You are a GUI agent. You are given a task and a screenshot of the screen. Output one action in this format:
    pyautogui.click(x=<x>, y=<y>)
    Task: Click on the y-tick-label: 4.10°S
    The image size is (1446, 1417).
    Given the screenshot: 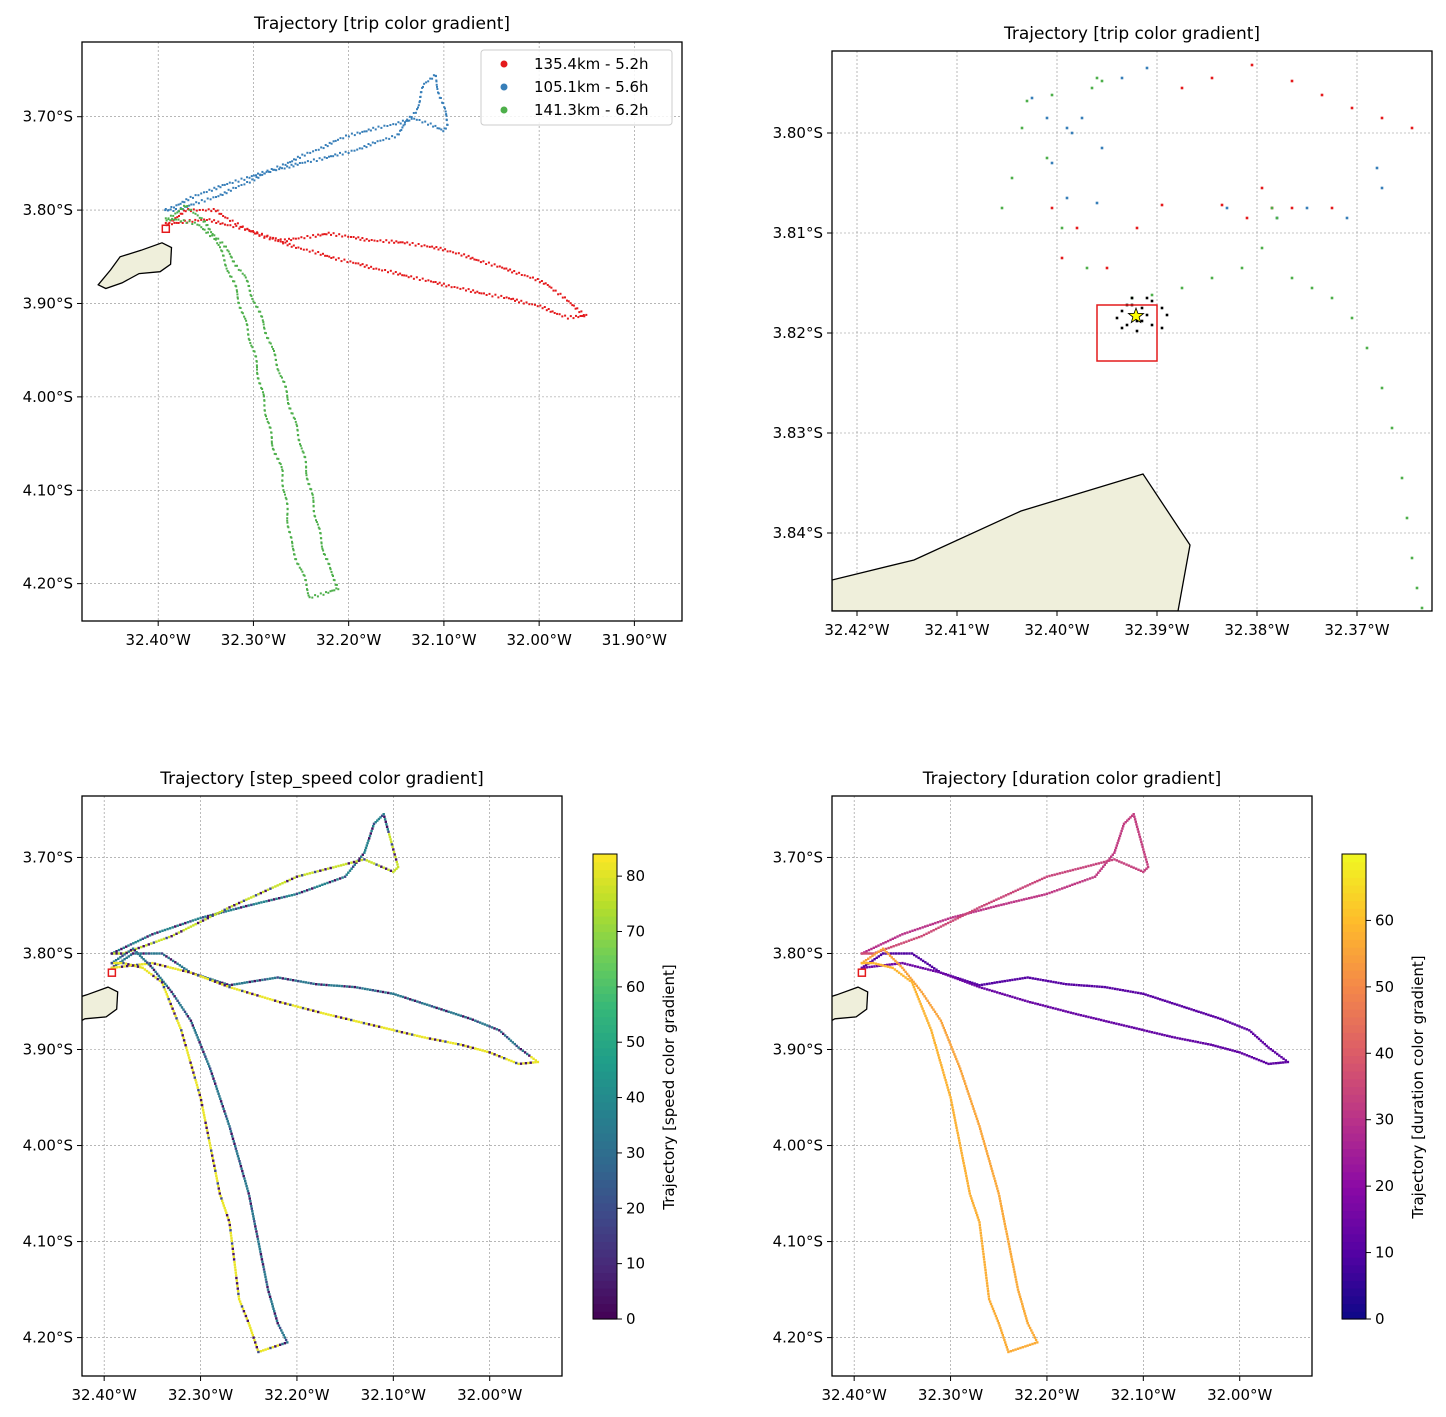 What is the action you would take?
    pyautogui.click(x=48, y=1242)
    